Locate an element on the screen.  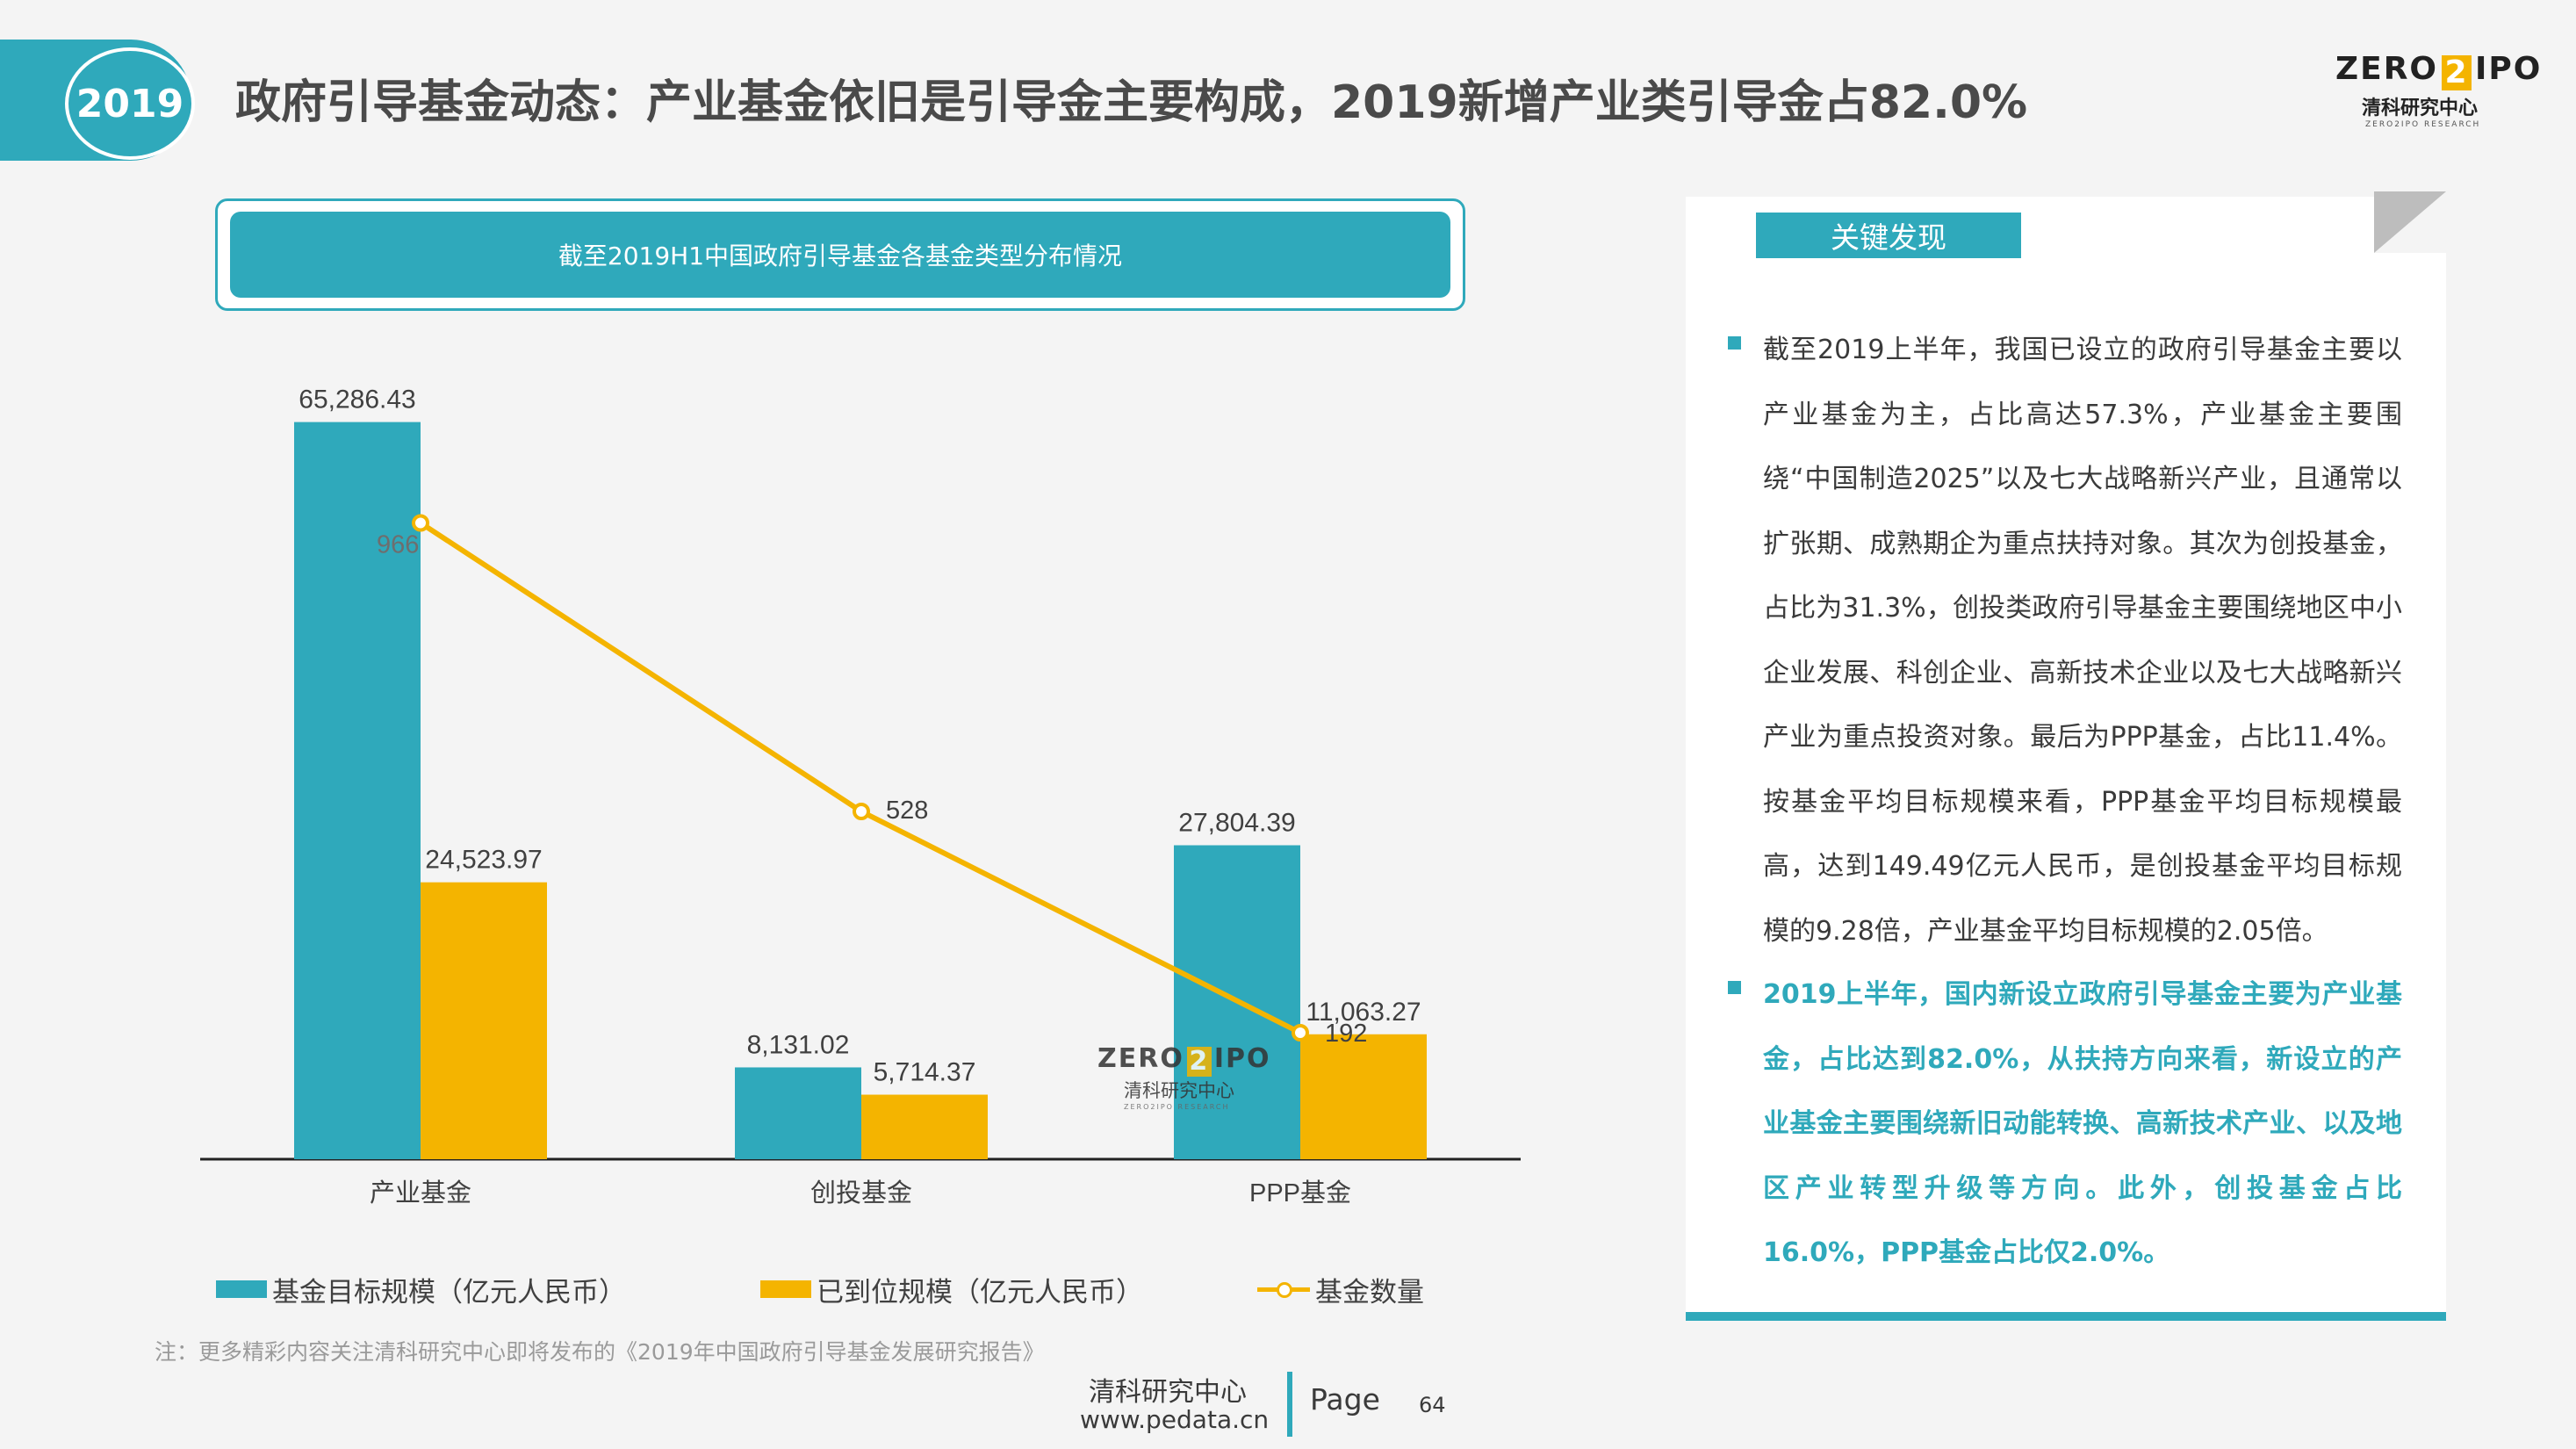
legend-item-paid-in-scale: 已到位规模（亿元人民币） is located at coordinates (951, 1290).